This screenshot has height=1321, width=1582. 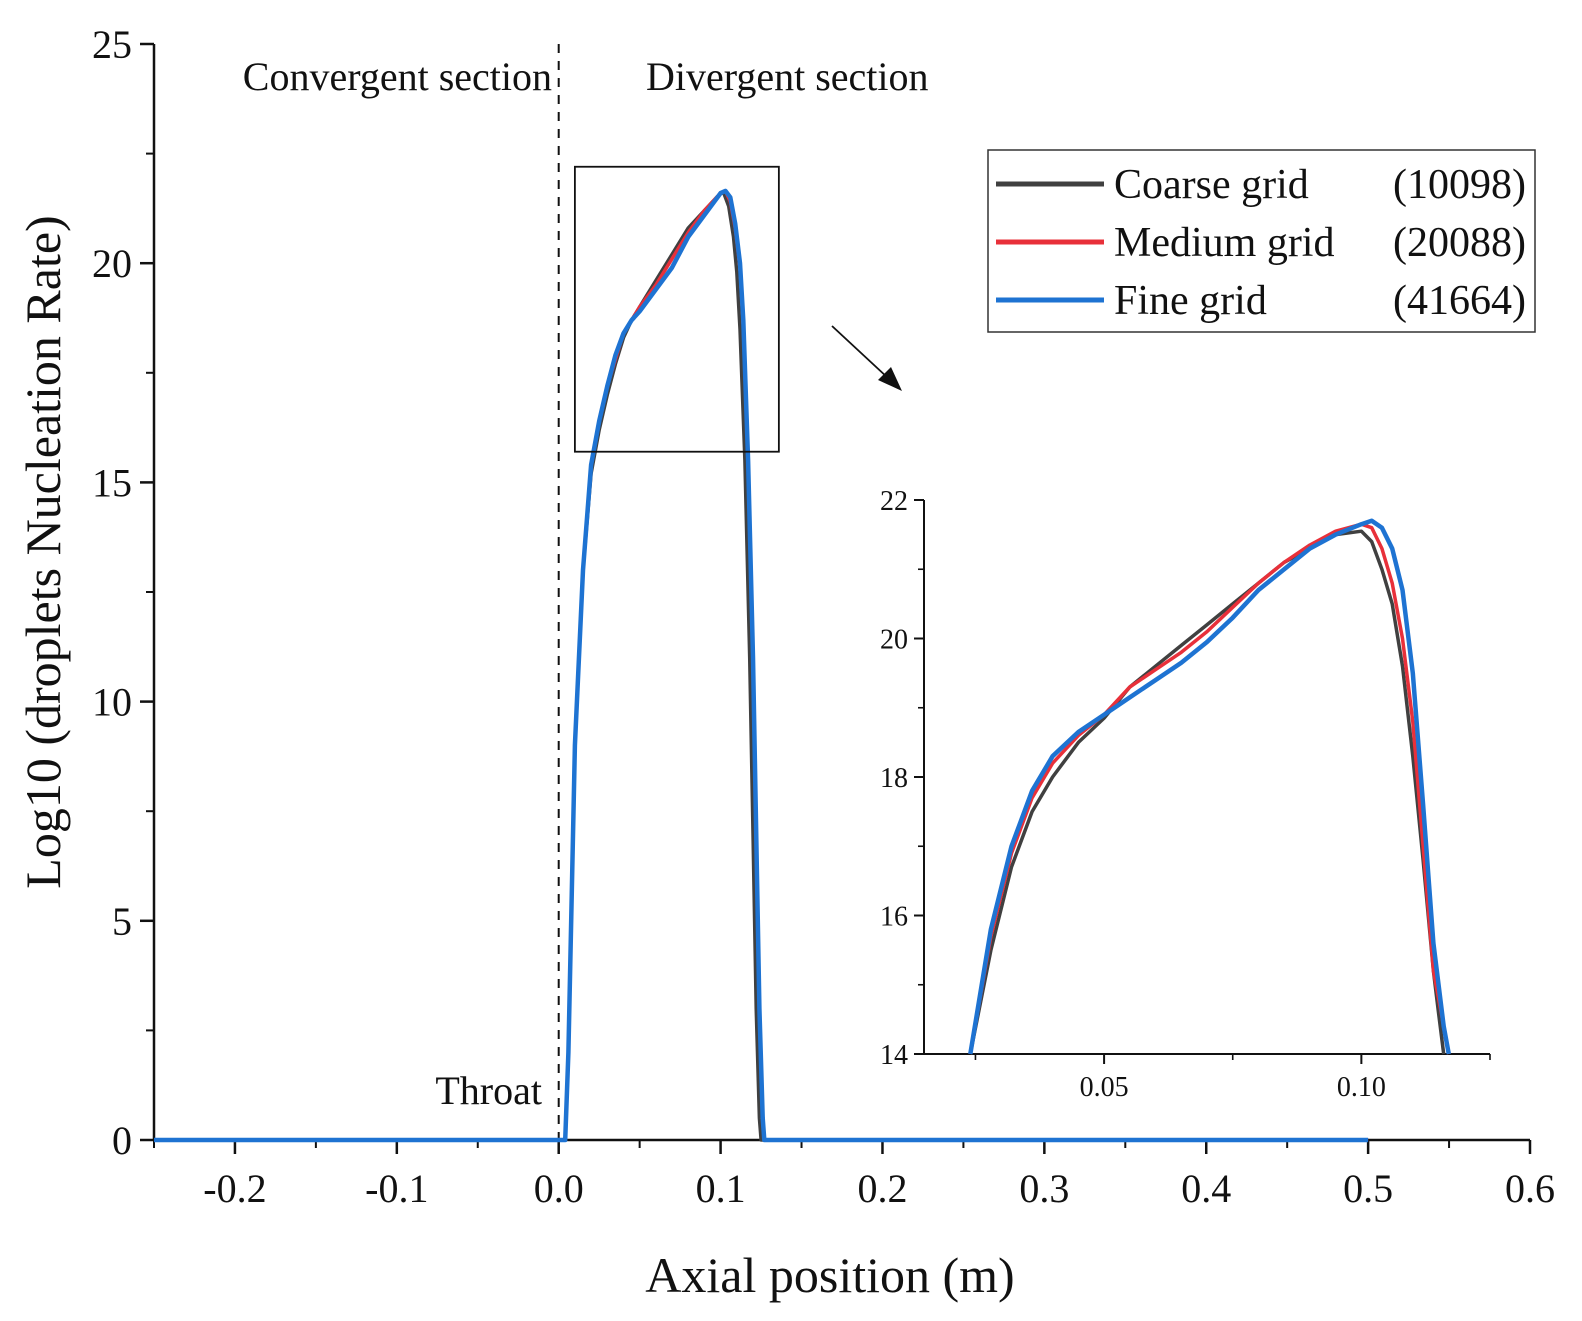 I want to click on legend-label-1: Coarse grid, so click(x=1211, y=185).